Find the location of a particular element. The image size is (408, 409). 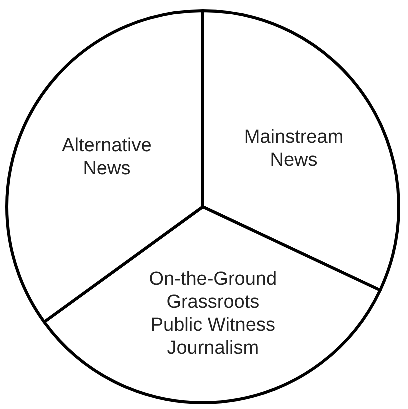

slice-label: Mainstream News is located at coordinates (294, 148).